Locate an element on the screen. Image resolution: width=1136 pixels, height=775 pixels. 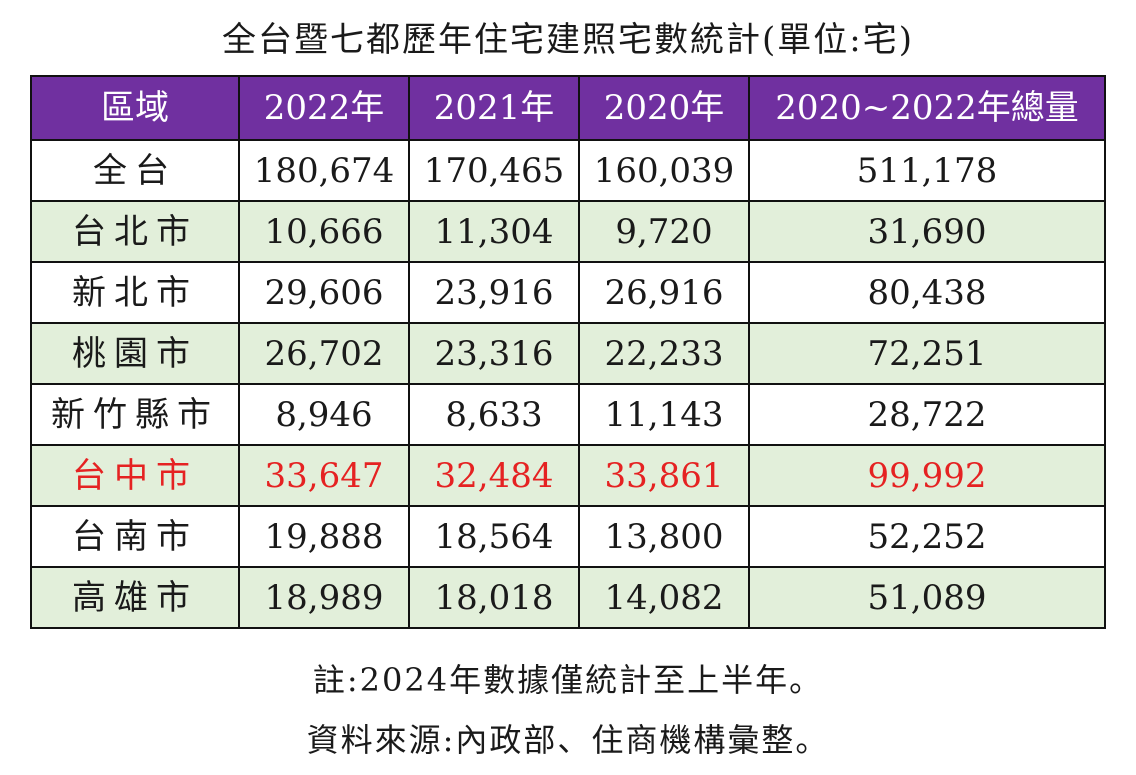
value-cell-total: 28,722 is located at coordinates (927, 414).